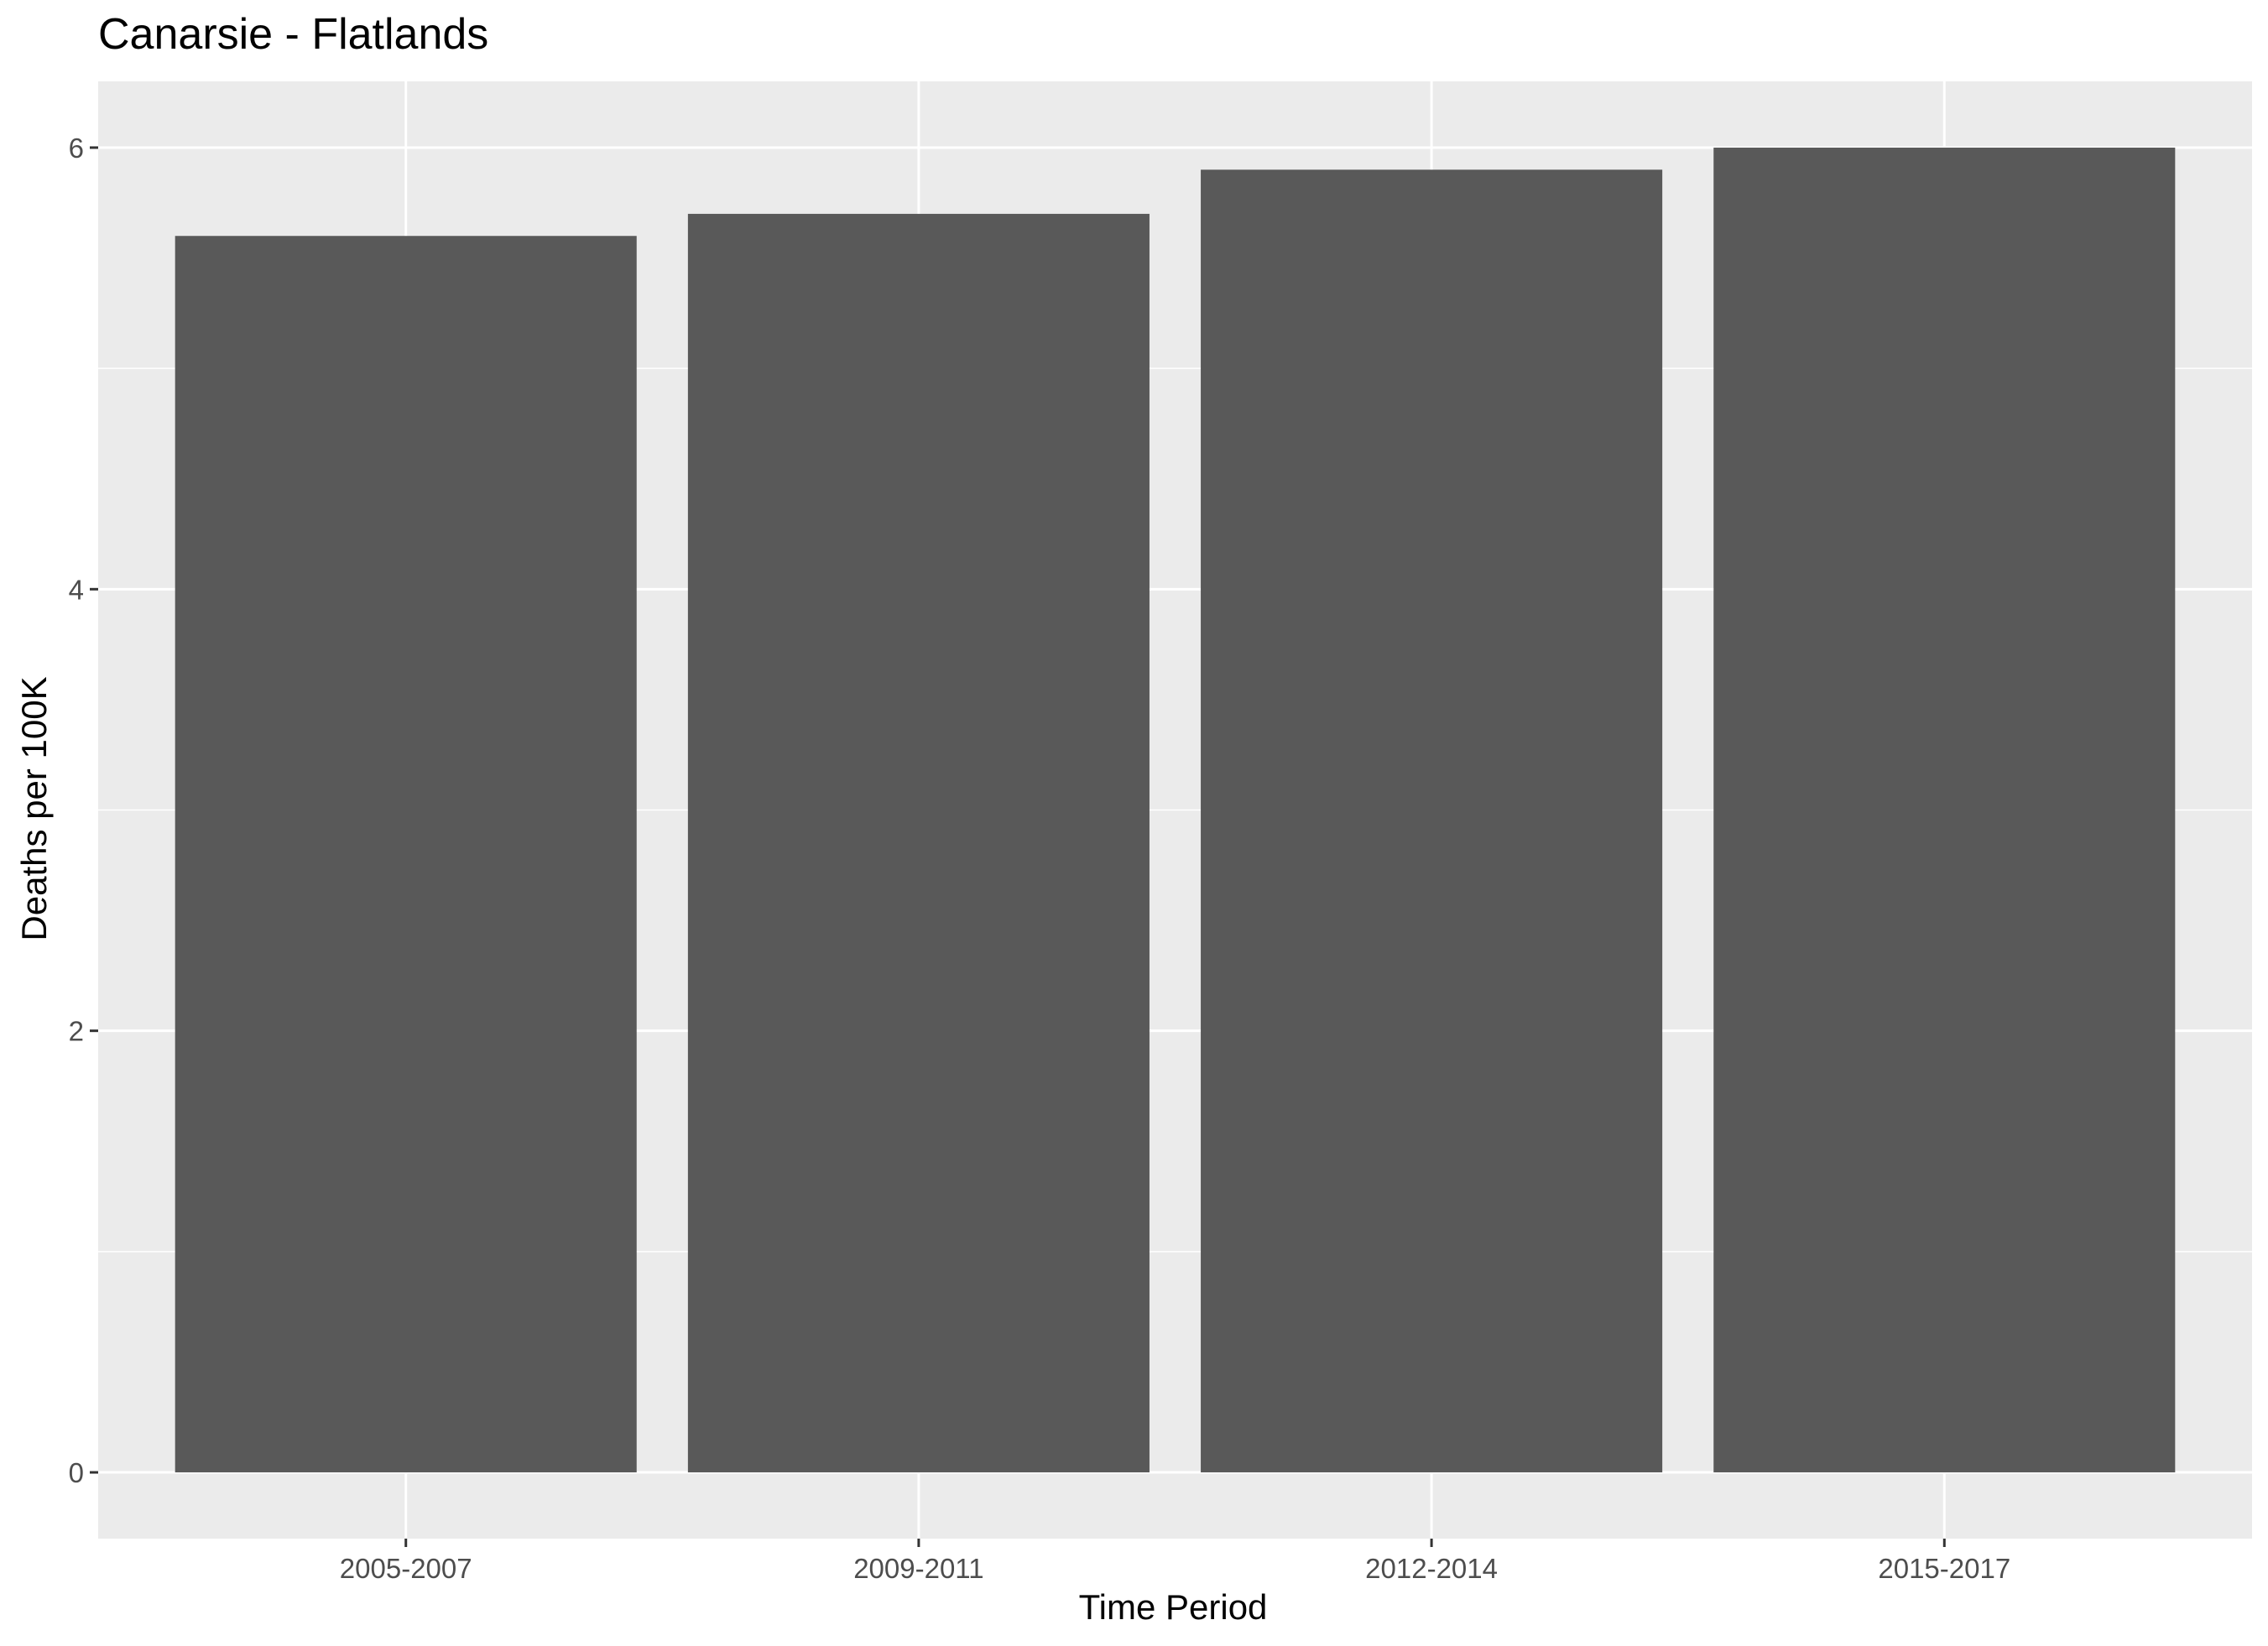 Image resolution: width=2268 pixels, height=1646 pixels. What do you see at coordinates (34, 808) in the screenshot?
I see `y-axis-title: Deaths per 100K` at bounding box center [34, 808].